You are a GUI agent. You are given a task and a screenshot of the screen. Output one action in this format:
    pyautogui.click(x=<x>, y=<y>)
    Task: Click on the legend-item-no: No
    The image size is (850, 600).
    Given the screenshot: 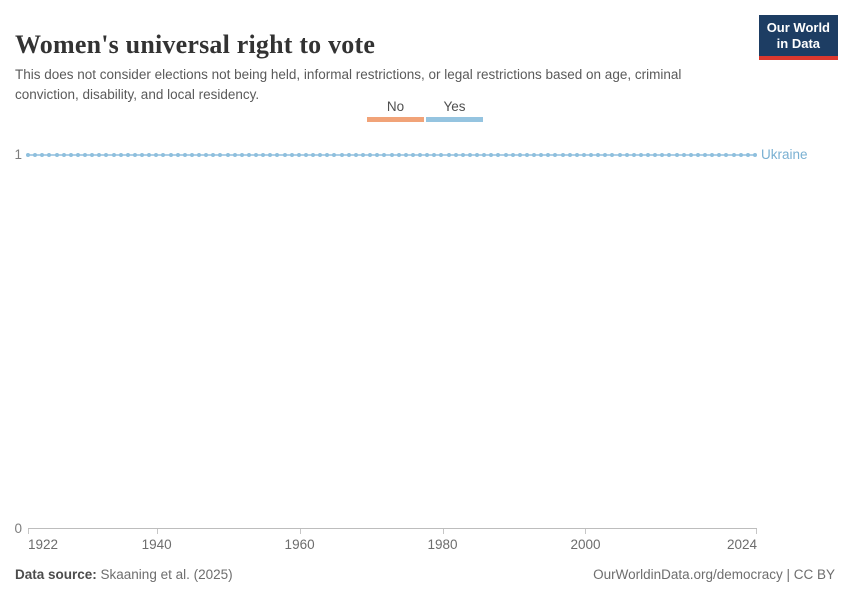 What is the action you would take?
    pyautogui.click(x=395, y=110)
    